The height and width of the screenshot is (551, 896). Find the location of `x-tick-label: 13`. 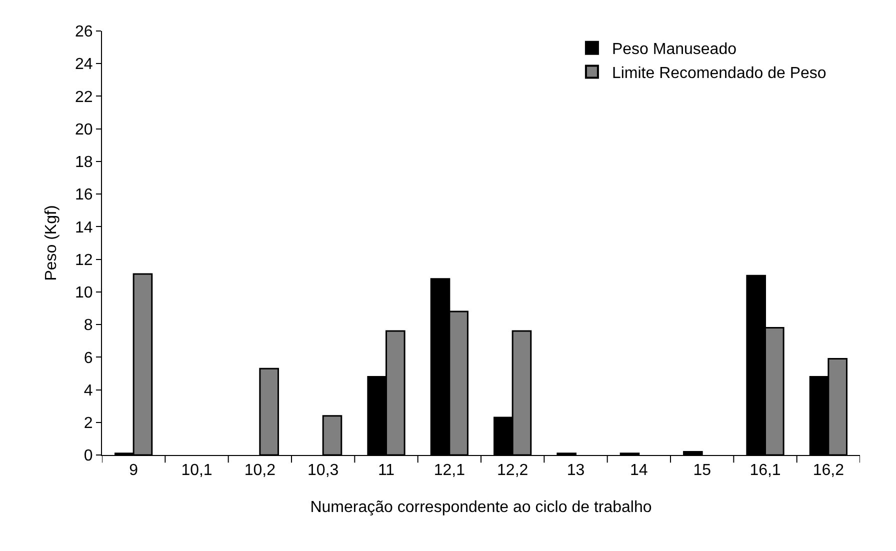

x-tick-label: 13 is located at coordinates (575, 471).